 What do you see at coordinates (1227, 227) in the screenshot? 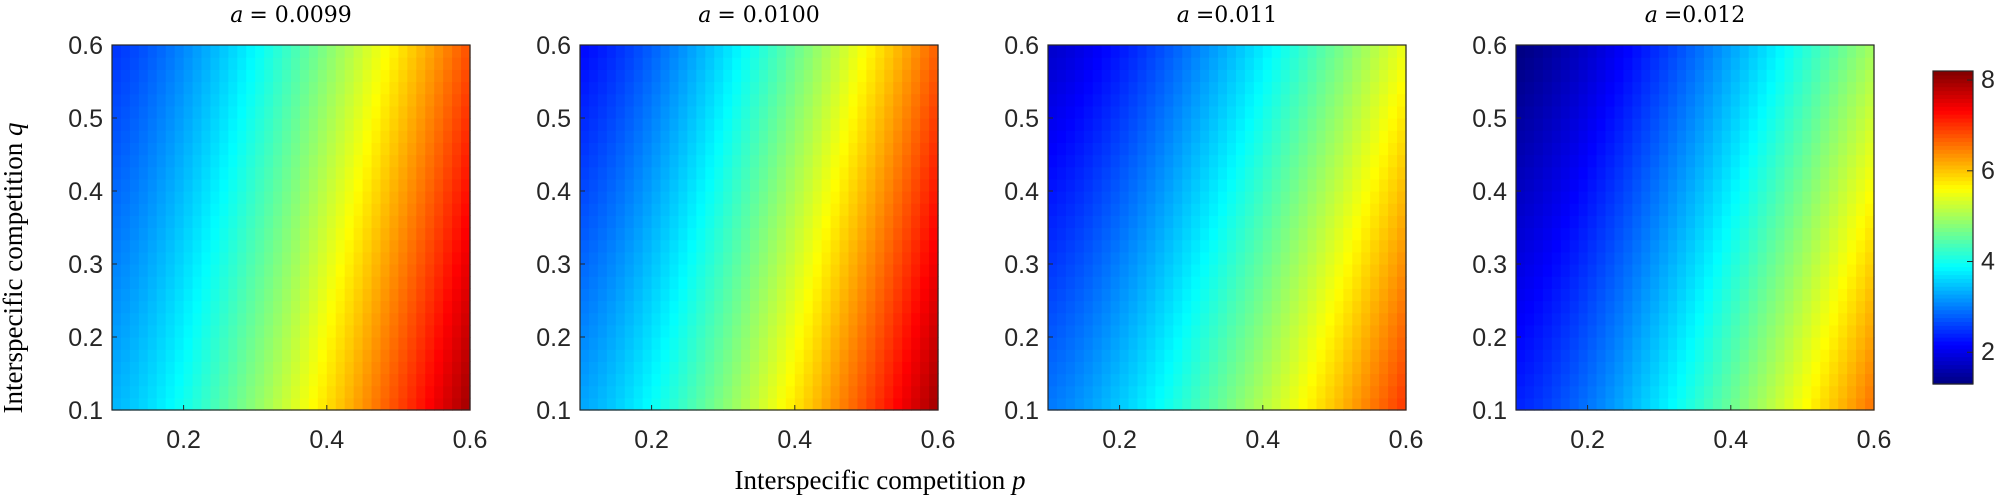
I see `panel-frame` at bounding box center [1227, 227].